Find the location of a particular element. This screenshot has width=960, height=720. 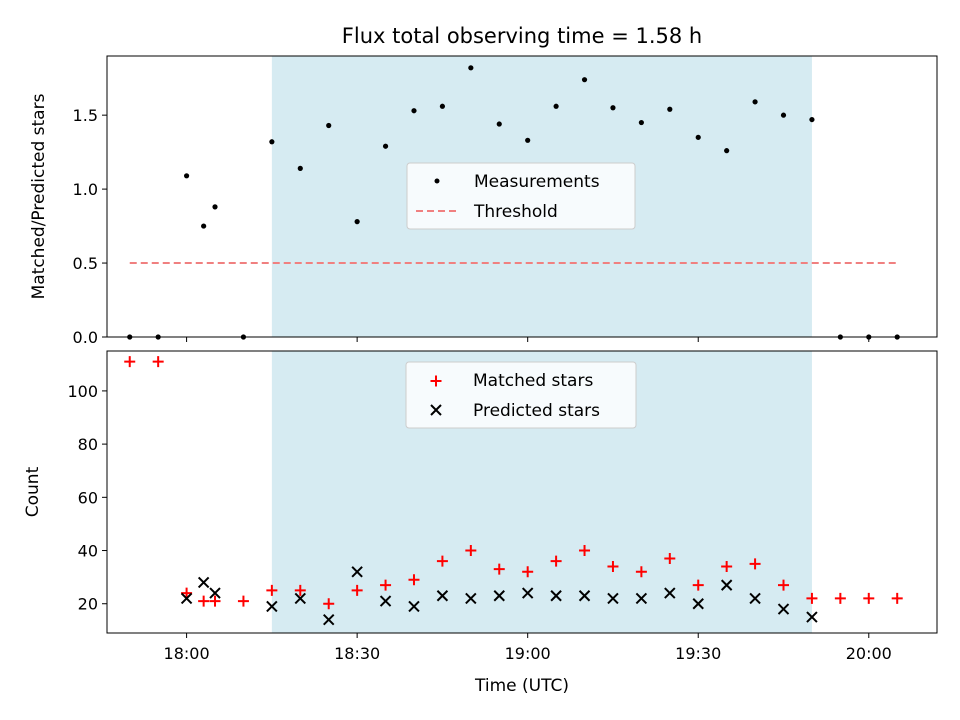

ratio-y-axis-label: Matched/Predicted stars is located at coordinates (39, 196).